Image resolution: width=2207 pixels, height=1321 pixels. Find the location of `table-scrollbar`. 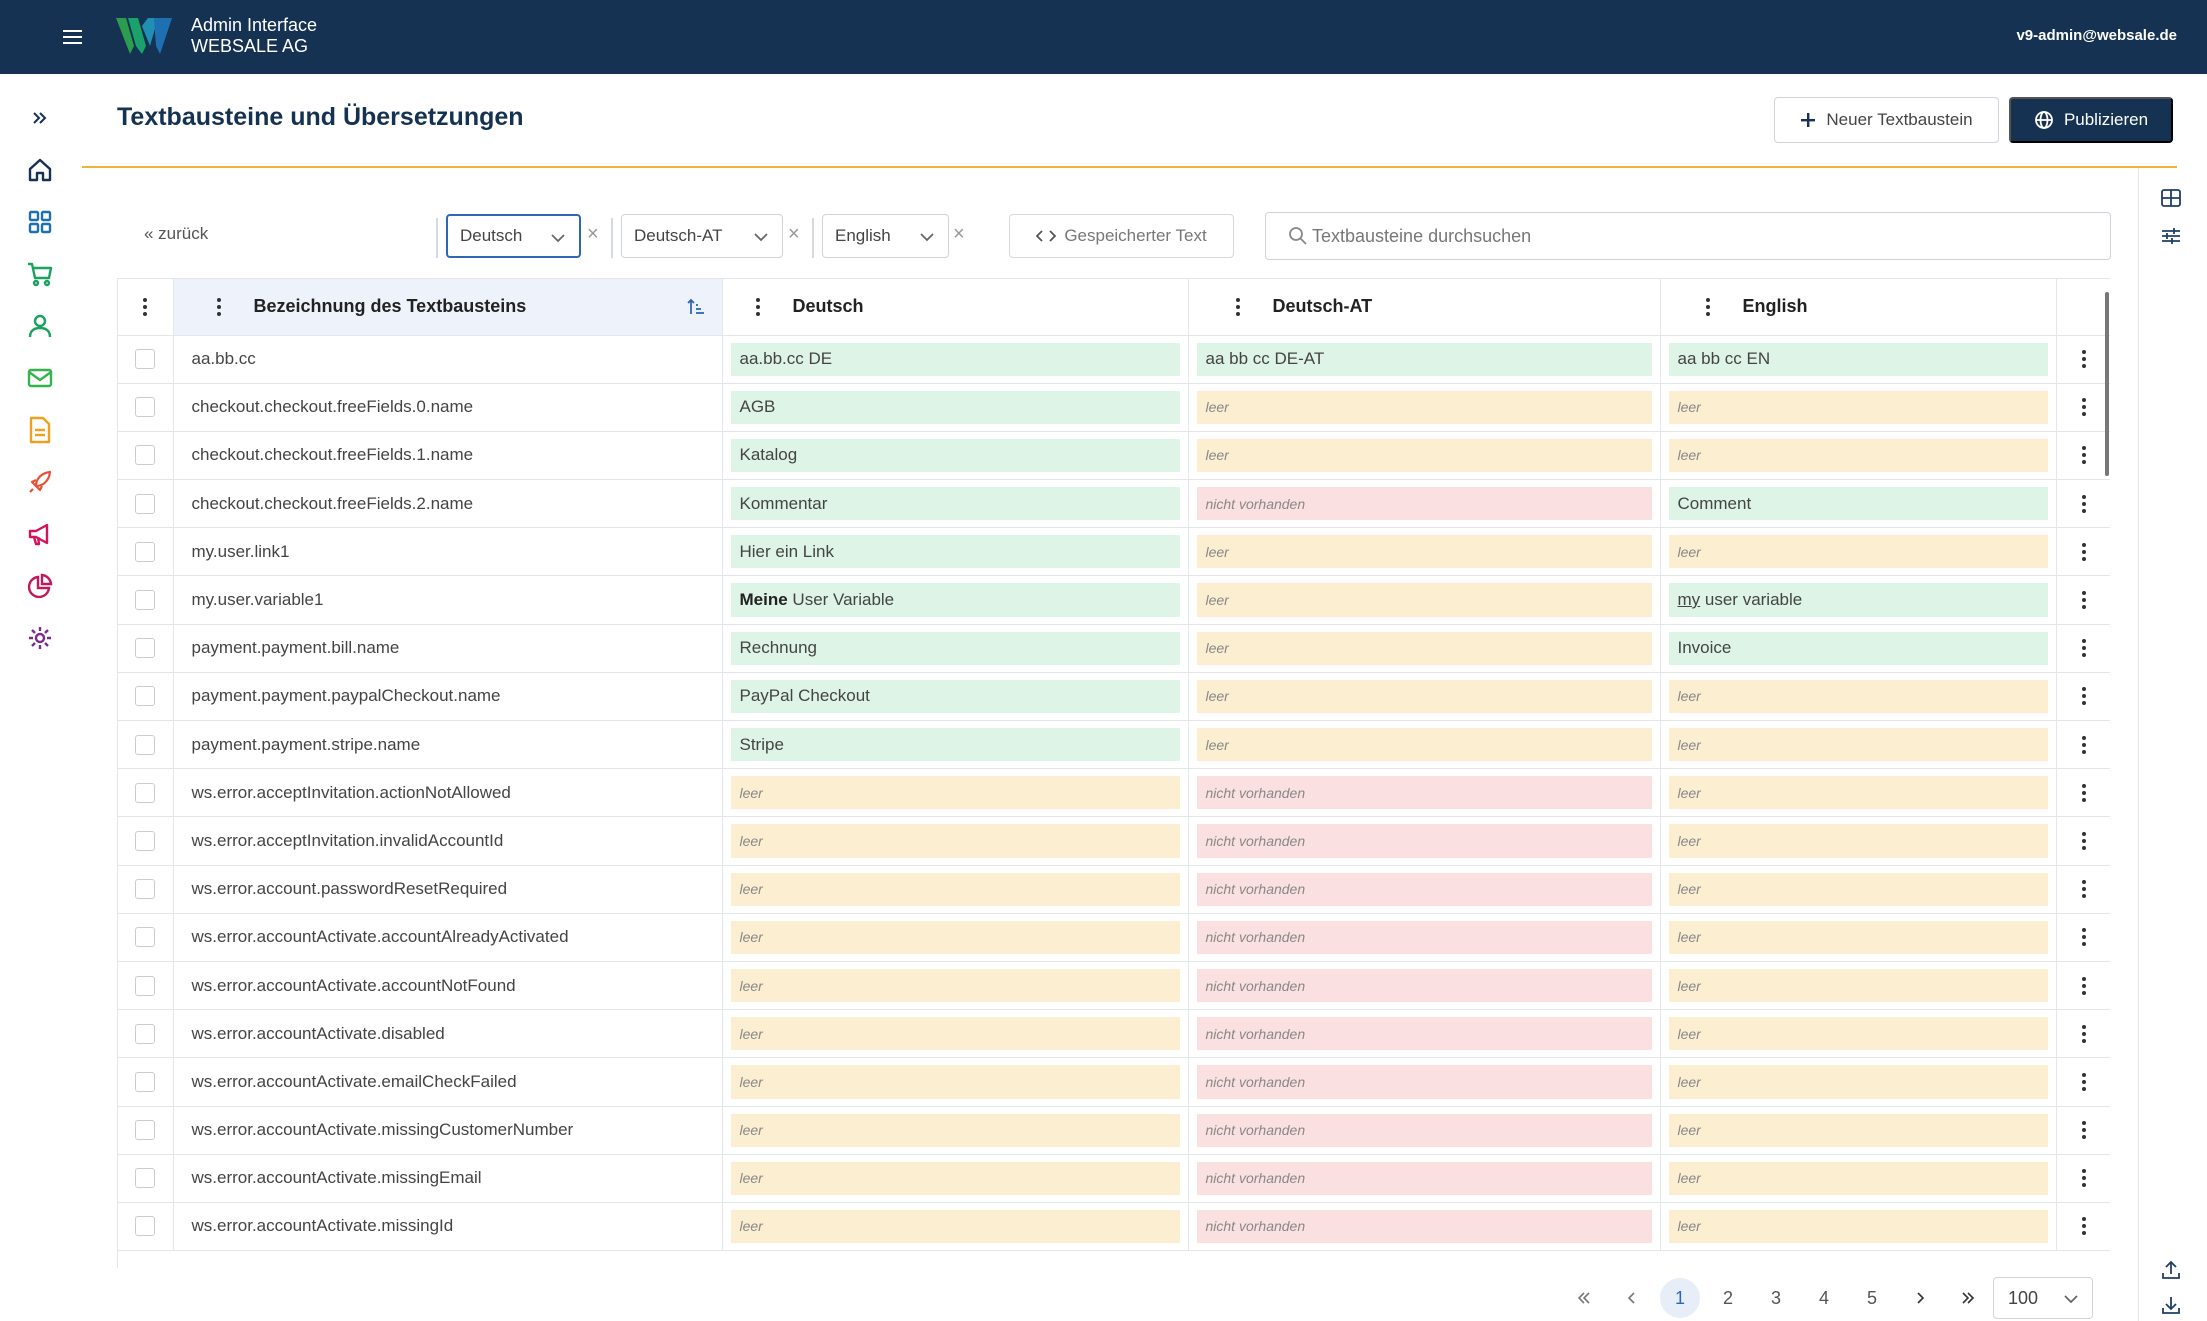

table-scrollbar is located at coordinates (2107, 384).